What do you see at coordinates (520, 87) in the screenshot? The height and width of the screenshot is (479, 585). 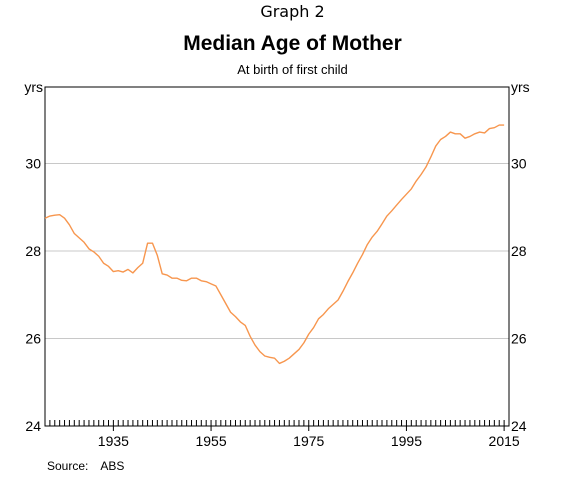 I see `y-axis-unit-right: yrs` at bounding box center [520, 87].